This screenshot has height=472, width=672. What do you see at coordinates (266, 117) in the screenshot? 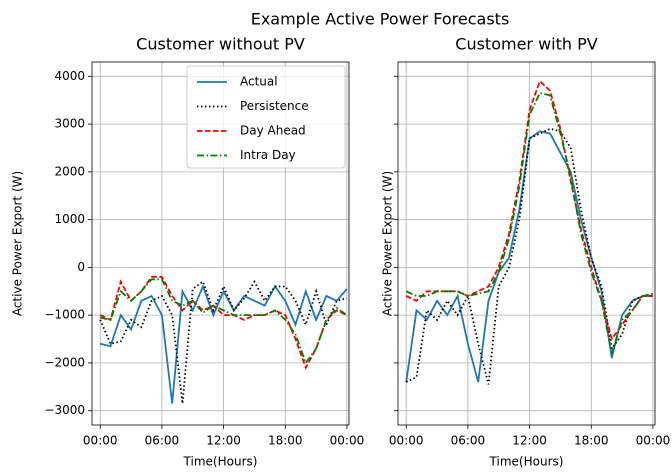
I see `legend-box` at bounding box center [266, 117].